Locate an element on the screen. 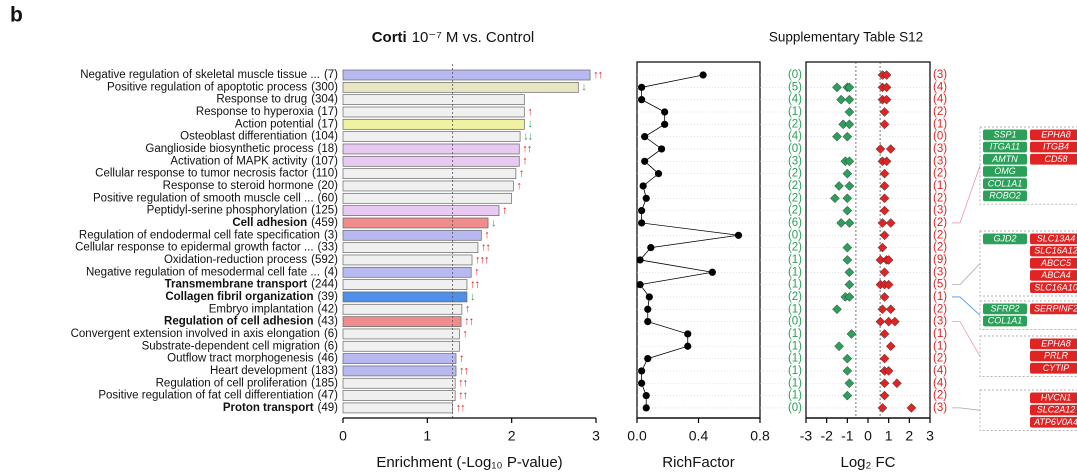  term-name: Action potential is located at coordinates (274, 124).